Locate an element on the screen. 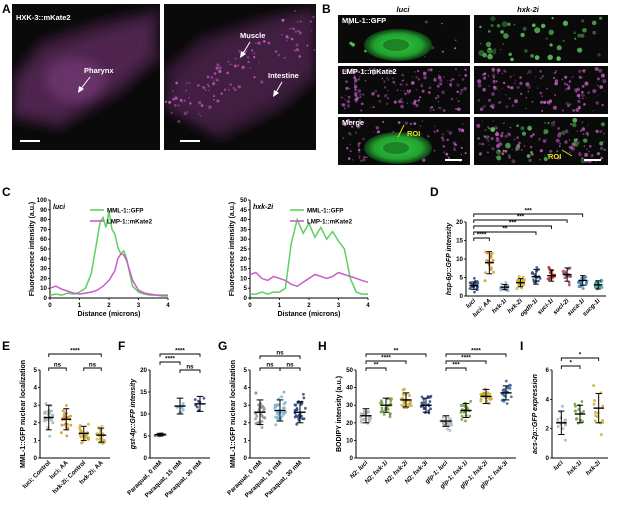 Image resolution: width=617 pixels, height=514 pixels. roi-label-hxk: ROI is located at coordinates (554, 156).